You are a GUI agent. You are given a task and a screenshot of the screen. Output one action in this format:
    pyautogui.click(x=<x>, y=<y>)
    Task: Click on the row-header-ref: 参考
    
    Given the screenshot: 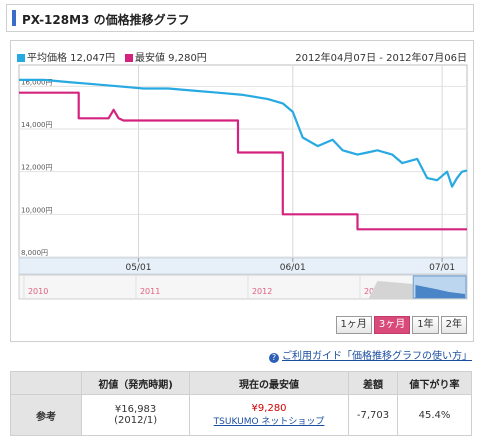 What is the action you would take?
    pyautogui.click(x=46, y=415)
    